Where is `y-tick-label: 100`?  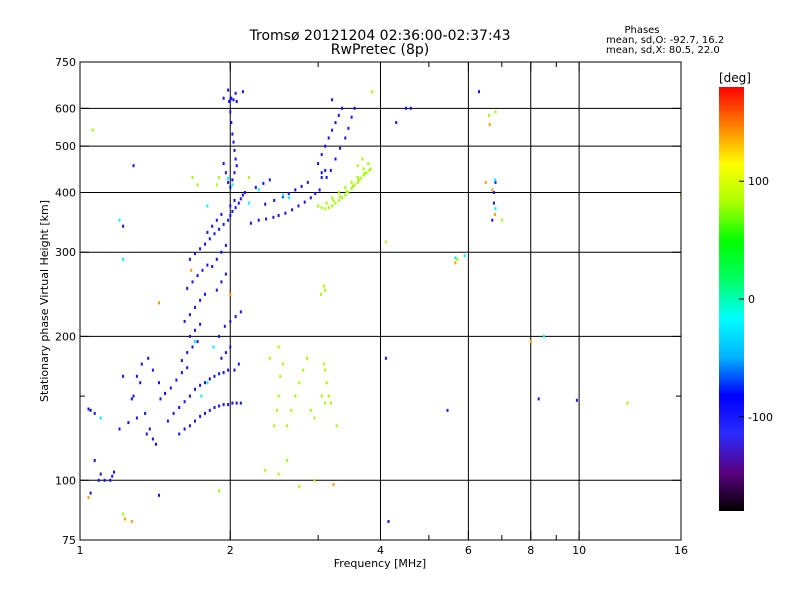 y-tick-label: 100 is located at coordinates (65, 480).